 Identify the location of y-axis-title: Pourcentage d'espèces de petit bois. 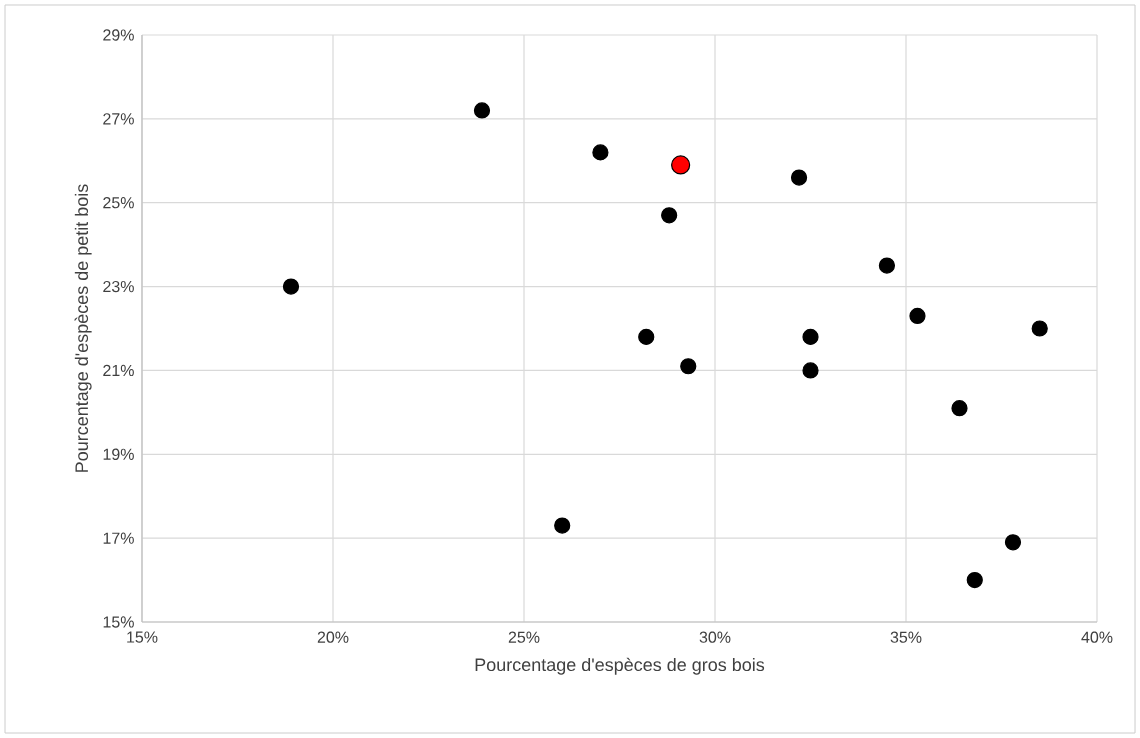
(83, 328).